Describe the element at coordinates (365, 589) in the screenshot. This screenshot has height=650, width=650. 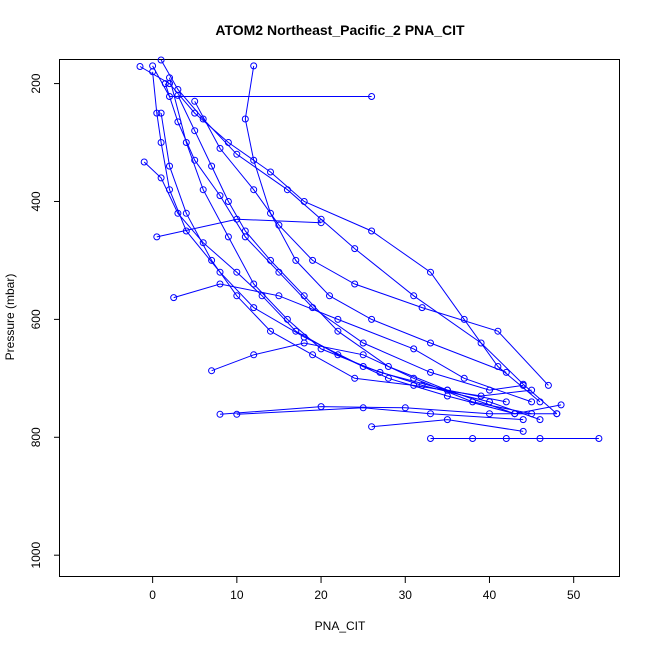
I see `x-axis: 0 10 20 30 40 50` at that location.